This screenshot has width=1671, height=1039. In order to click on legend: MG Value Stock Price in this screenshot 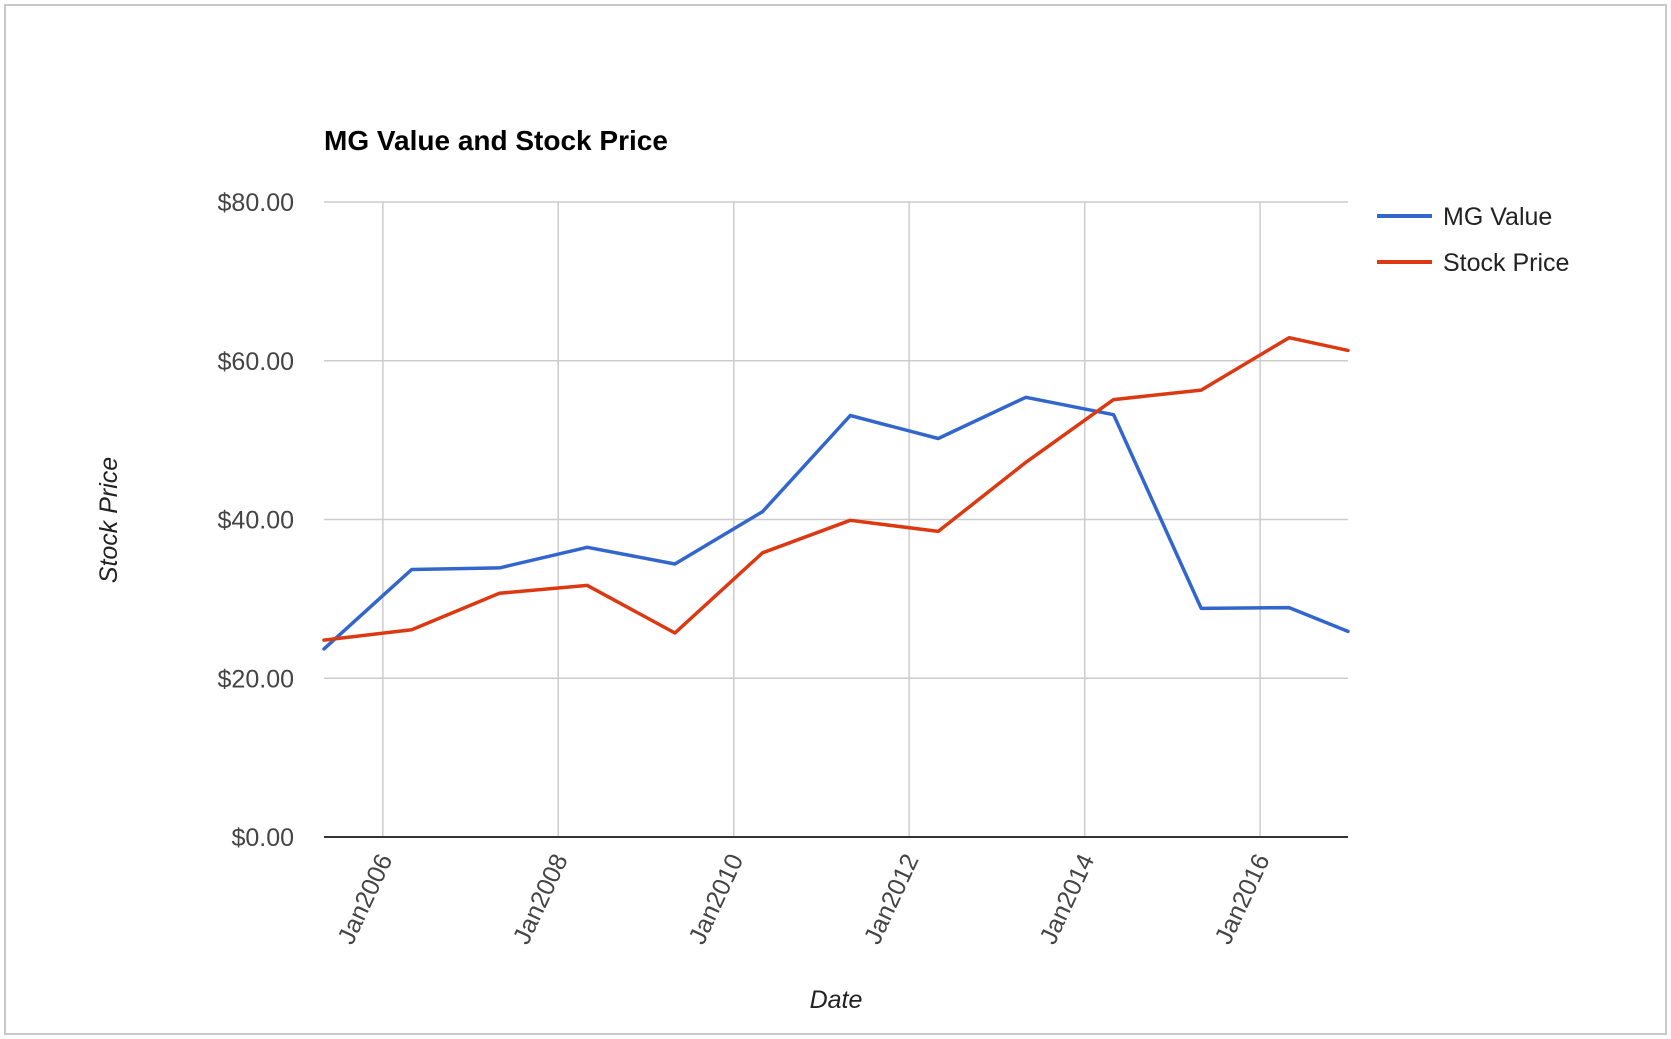, I will do `click(1473, 240)`.